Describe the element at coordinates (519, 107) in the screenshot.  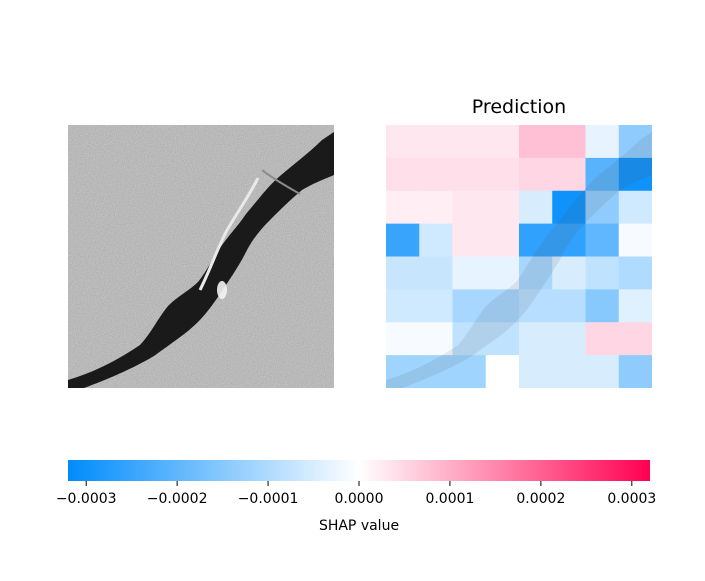
I see `heatmap-title: Prediction` at that location.